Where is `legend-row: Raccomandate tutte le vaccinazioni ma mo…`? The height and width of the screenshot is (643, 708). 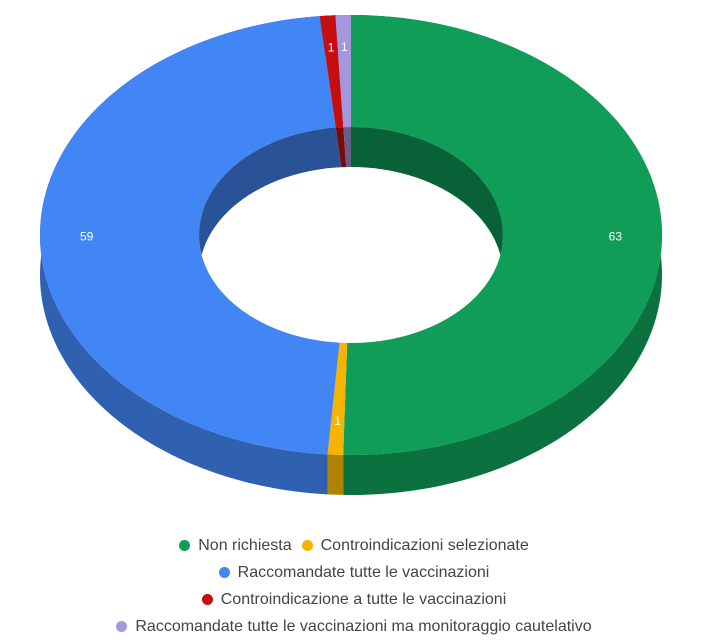 legend-row: Raccomandate tutte le vaccinazioni ma mo… is located at coordinates (354, 626).